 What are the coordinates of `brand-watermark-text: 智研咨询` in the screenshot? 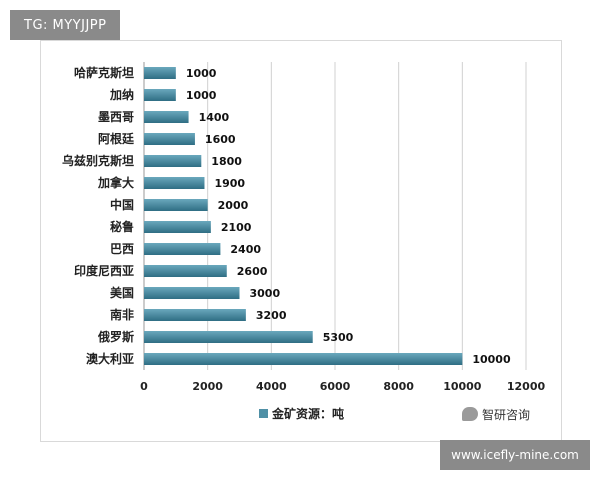 It's located at (506, 414).